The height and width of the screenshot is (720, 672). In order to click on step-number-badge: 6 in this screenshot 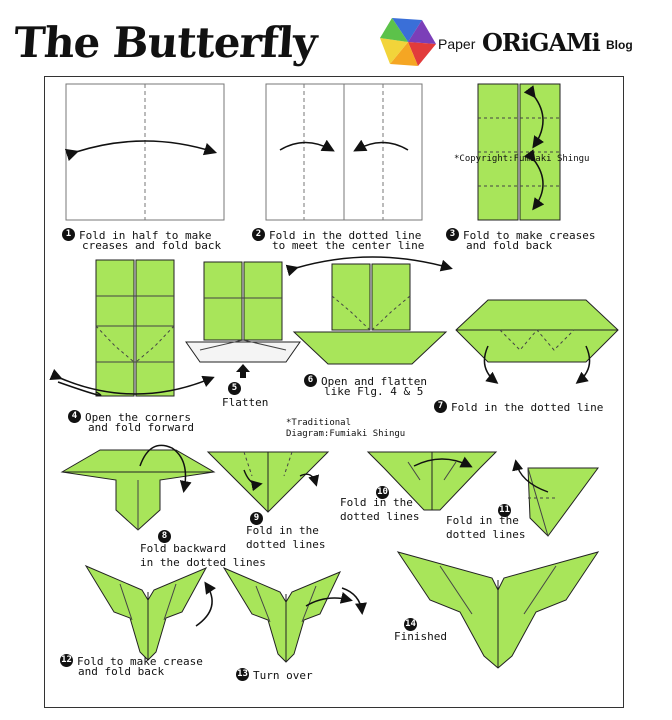, I will do `click(310, 380)`.